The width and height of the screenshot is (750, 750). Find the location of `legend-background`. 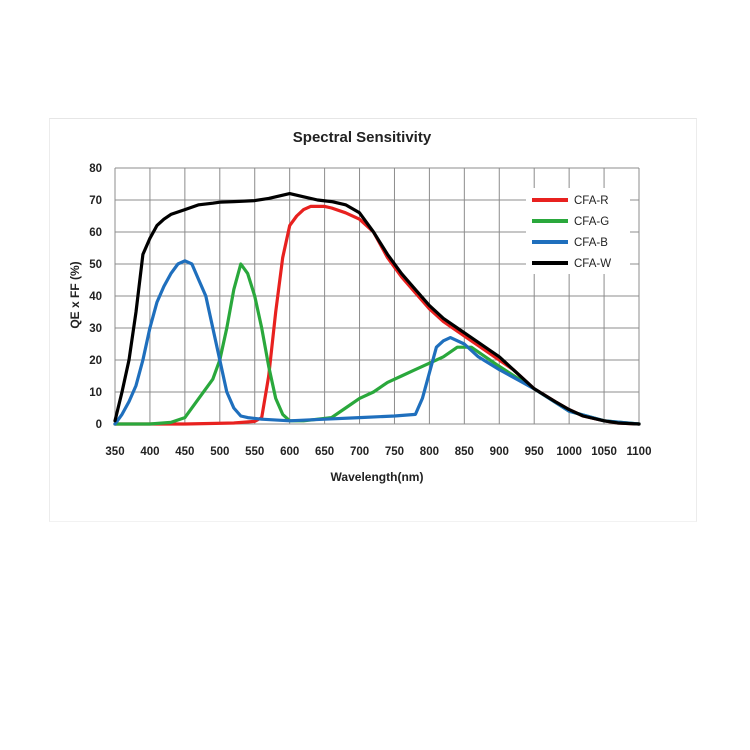

legend-background is located at coordinates (578, 231).